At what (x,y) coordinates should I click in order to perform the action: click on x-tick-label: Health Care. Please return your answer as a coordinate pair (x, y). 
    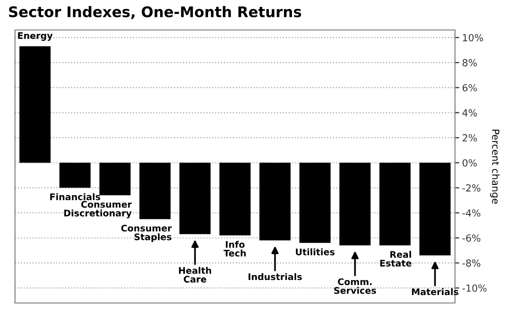
    Looking at the image, I should click on (195, 274).